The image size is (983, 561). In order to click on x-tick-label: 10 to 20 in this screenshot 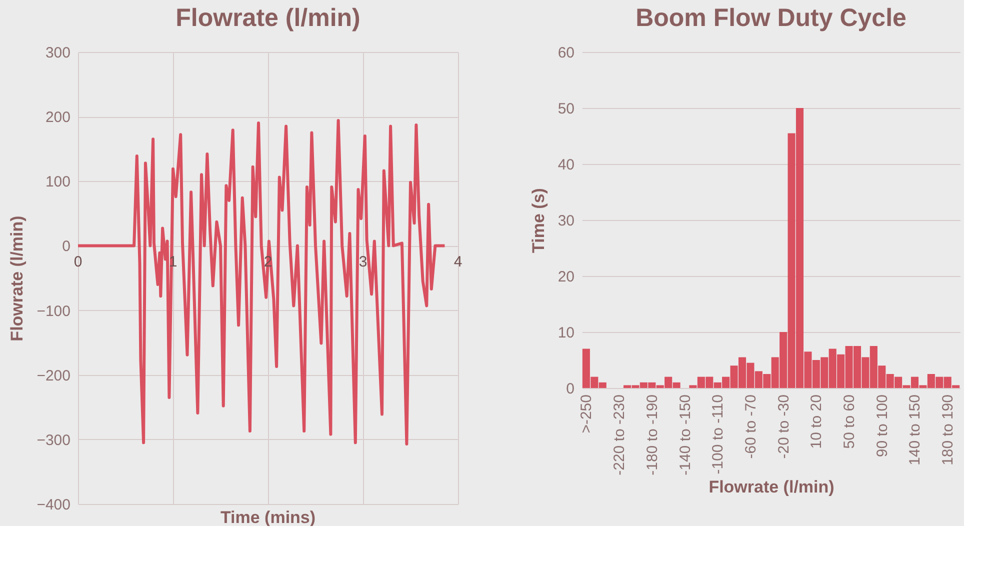, I will do `click(817, 421)`.